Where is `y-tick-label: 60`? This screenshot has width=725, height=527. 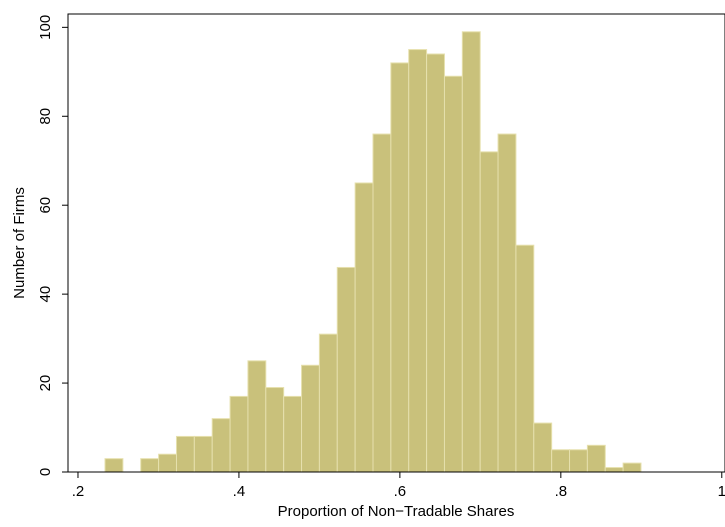 y-tick-label: 60 is located at coordinates (45, 205).